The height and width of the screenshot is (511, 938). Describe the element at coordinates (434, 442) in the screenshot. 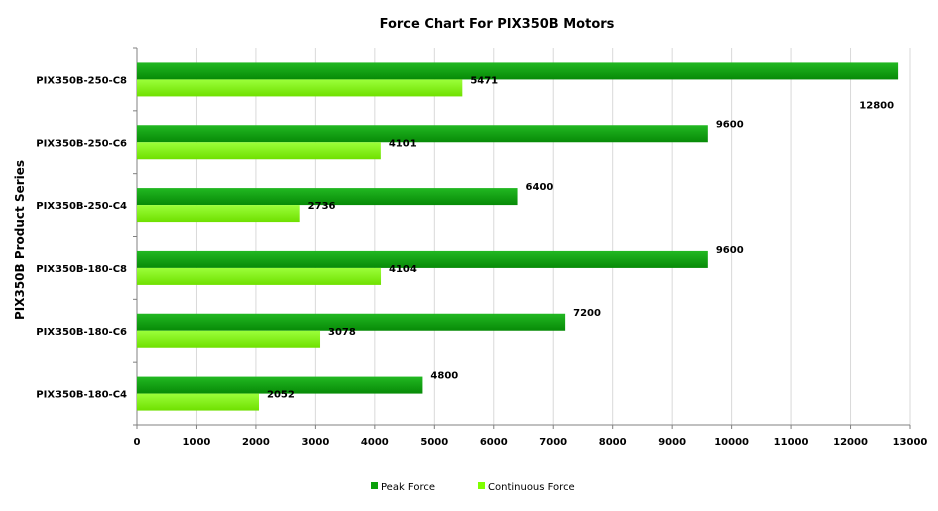

I see `x-tick-label-5: 5000` at that location.